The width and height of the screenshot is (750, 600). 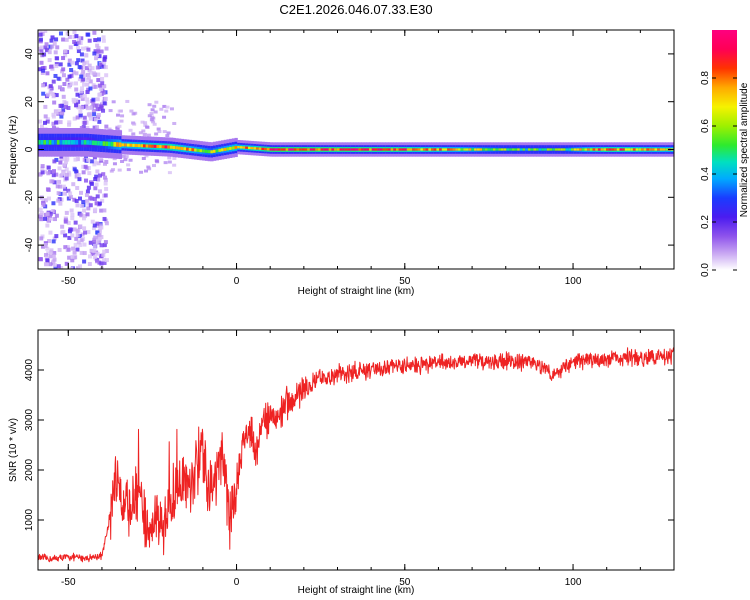 What do you see at coordinates (13, 150) in the screenshot?
I see `spectrogram-y-label: Frequency (Hz)` at bounding box center [13, 150].